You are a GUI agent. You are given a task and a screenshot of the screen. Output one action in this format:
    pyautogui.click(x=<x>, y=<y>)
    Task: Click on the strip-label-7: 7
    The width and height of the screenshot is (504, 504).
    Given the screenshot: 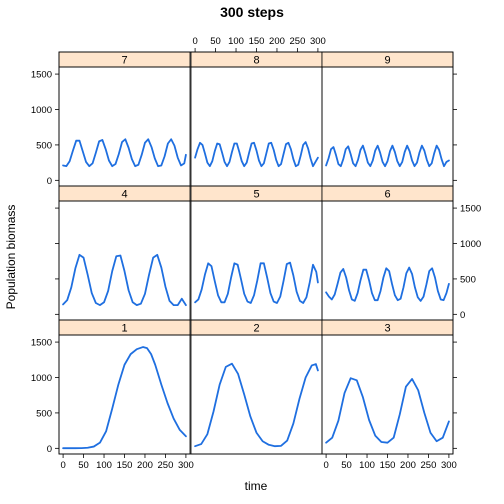 What is the action you would take?
    pyautogui.click(x=124, y=61)
    